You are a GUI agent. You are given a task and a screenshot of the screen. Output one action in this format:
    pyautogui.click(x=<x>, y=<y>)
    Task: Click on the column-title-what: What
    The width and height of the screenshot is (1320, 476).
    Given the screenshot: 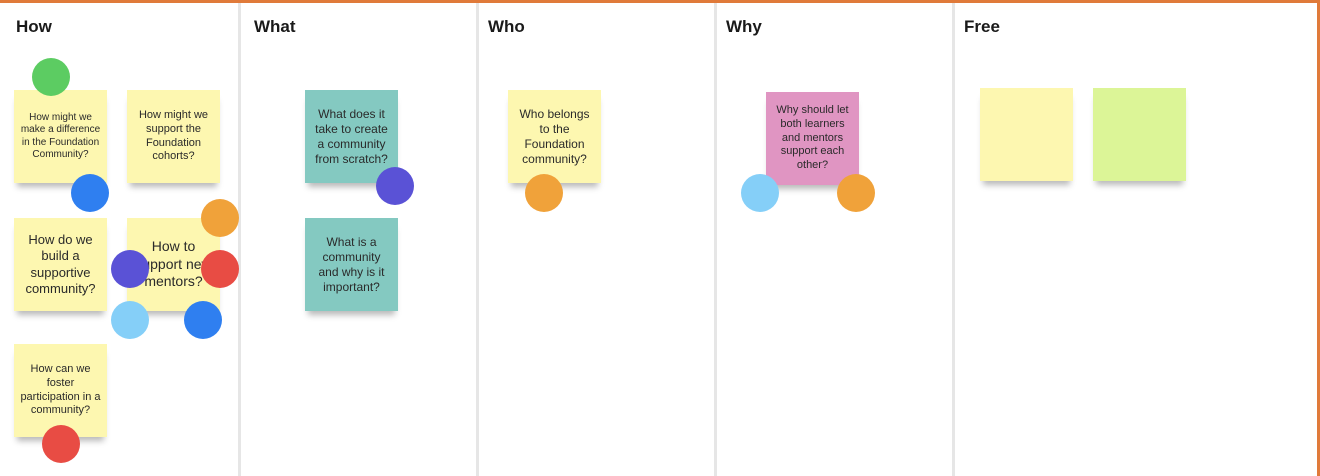 What is the action you would take?
    pyautogui.click(x=275, y=26)
    